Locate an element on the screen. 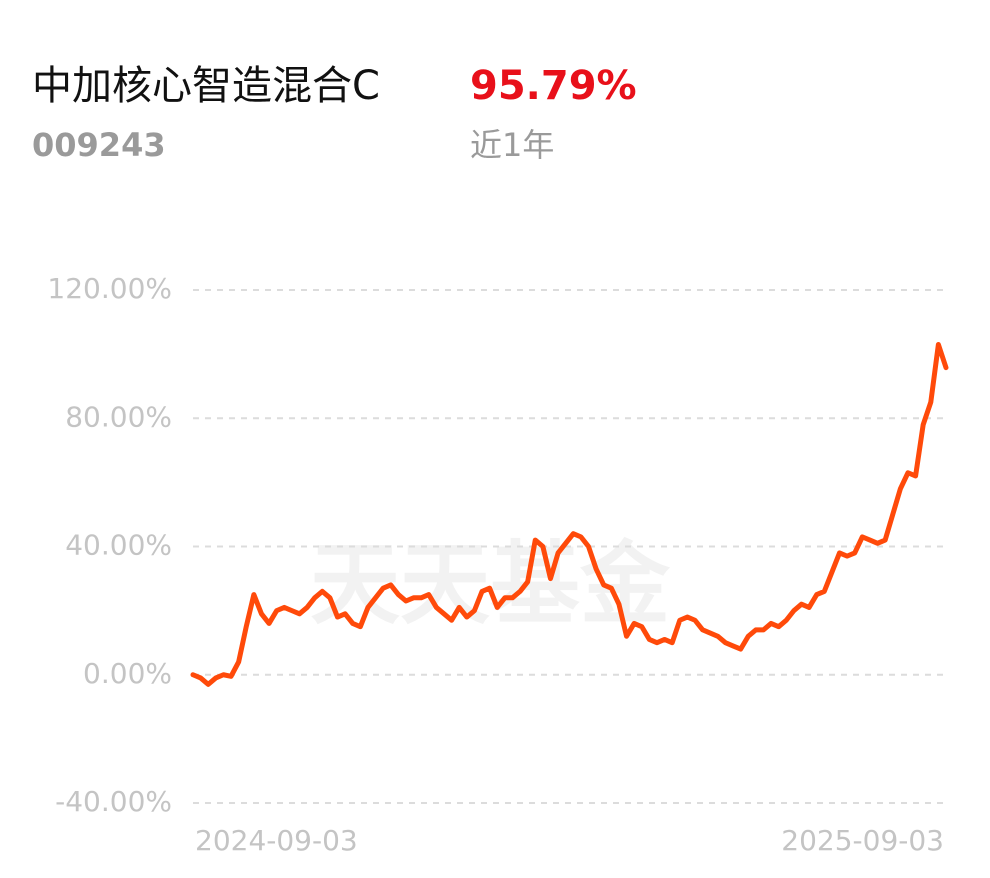 The image size is (990, 878). watermark: 天天基金 is located at coordinates (490, 584).